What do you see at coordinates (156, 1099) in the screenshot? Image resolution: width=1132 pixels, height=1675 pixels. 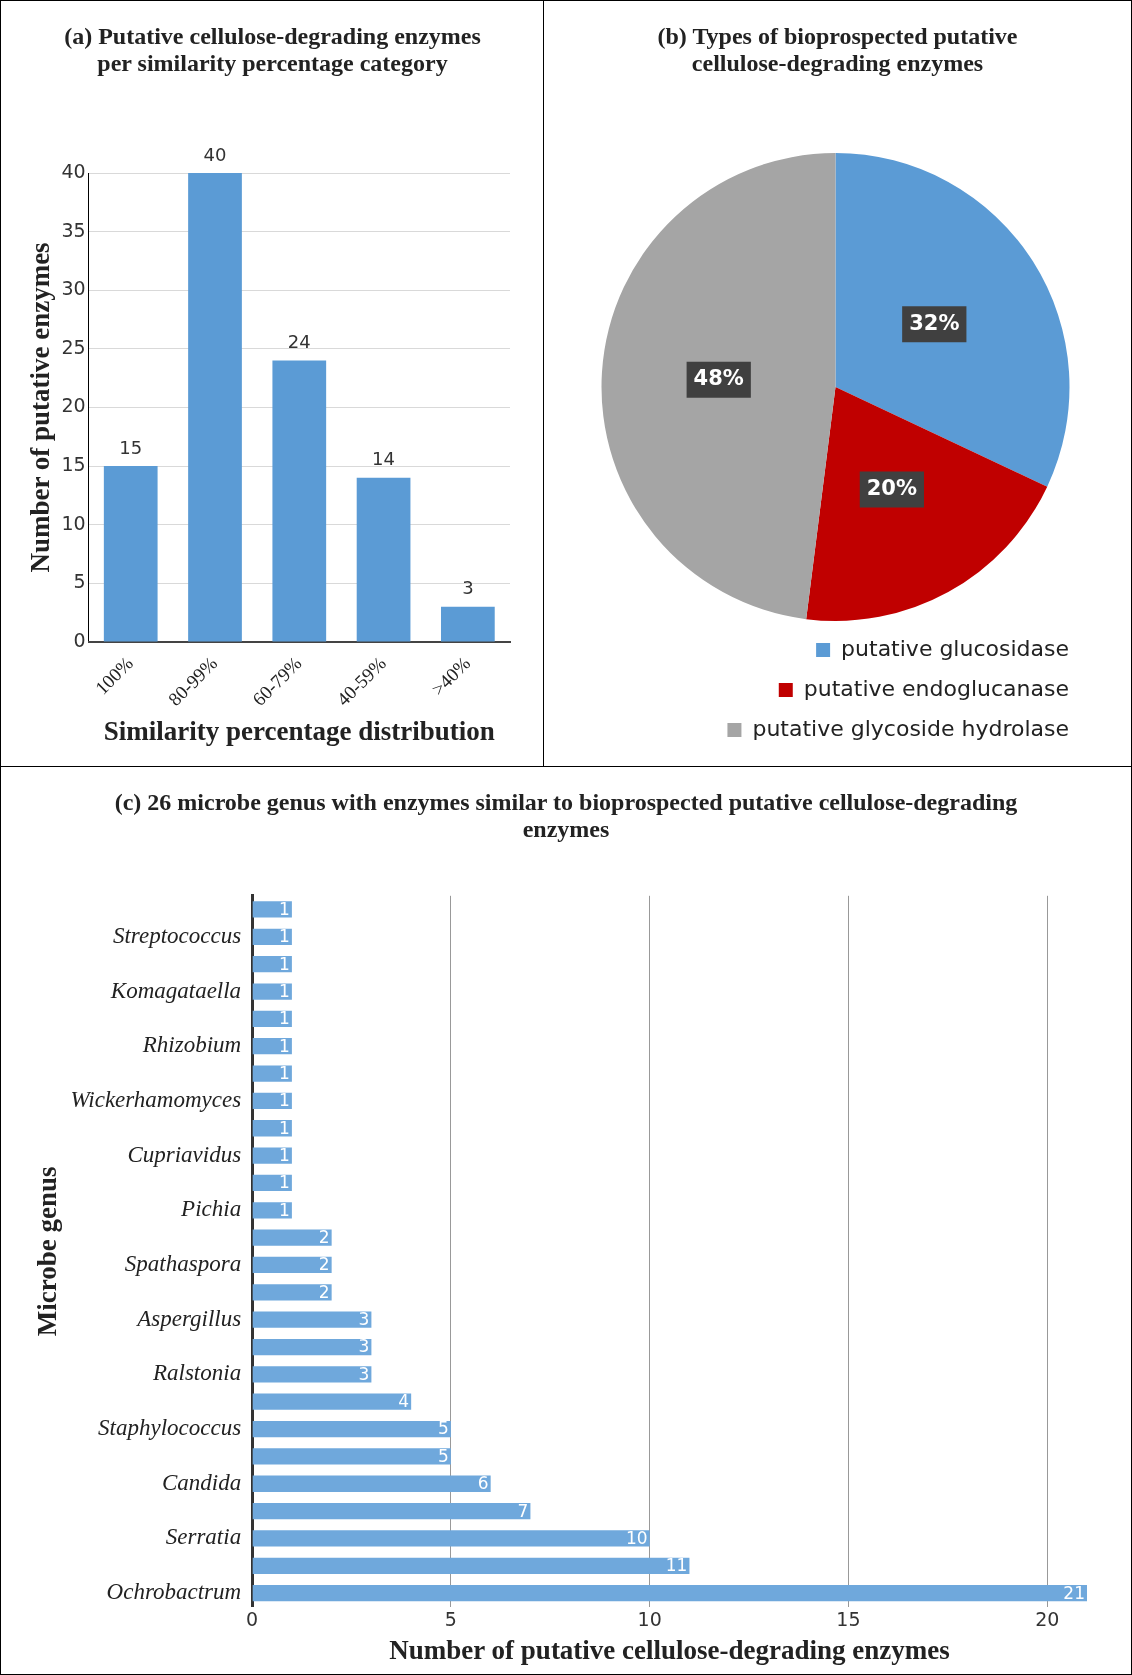 I see `y-tick-label: Wickerhamomyces` at bounding box center [156, 1099].